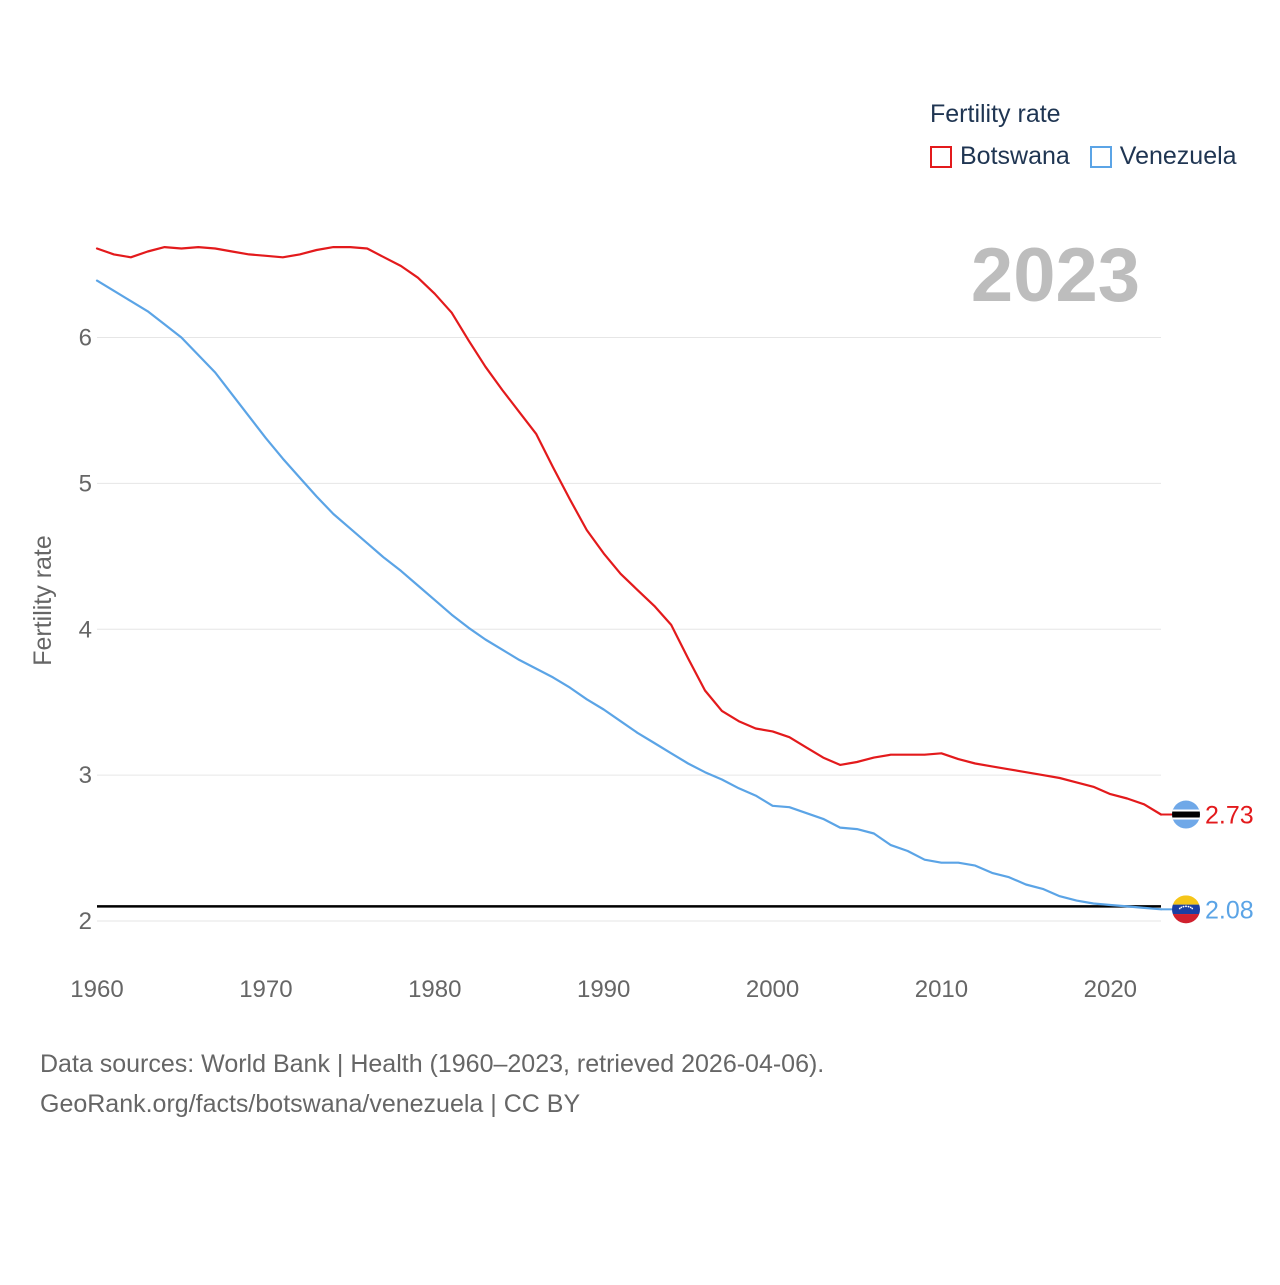 The width and height of the screenshot is (1280, 1285). I want to click on x-tick-label: 2000, so click(772, 989).